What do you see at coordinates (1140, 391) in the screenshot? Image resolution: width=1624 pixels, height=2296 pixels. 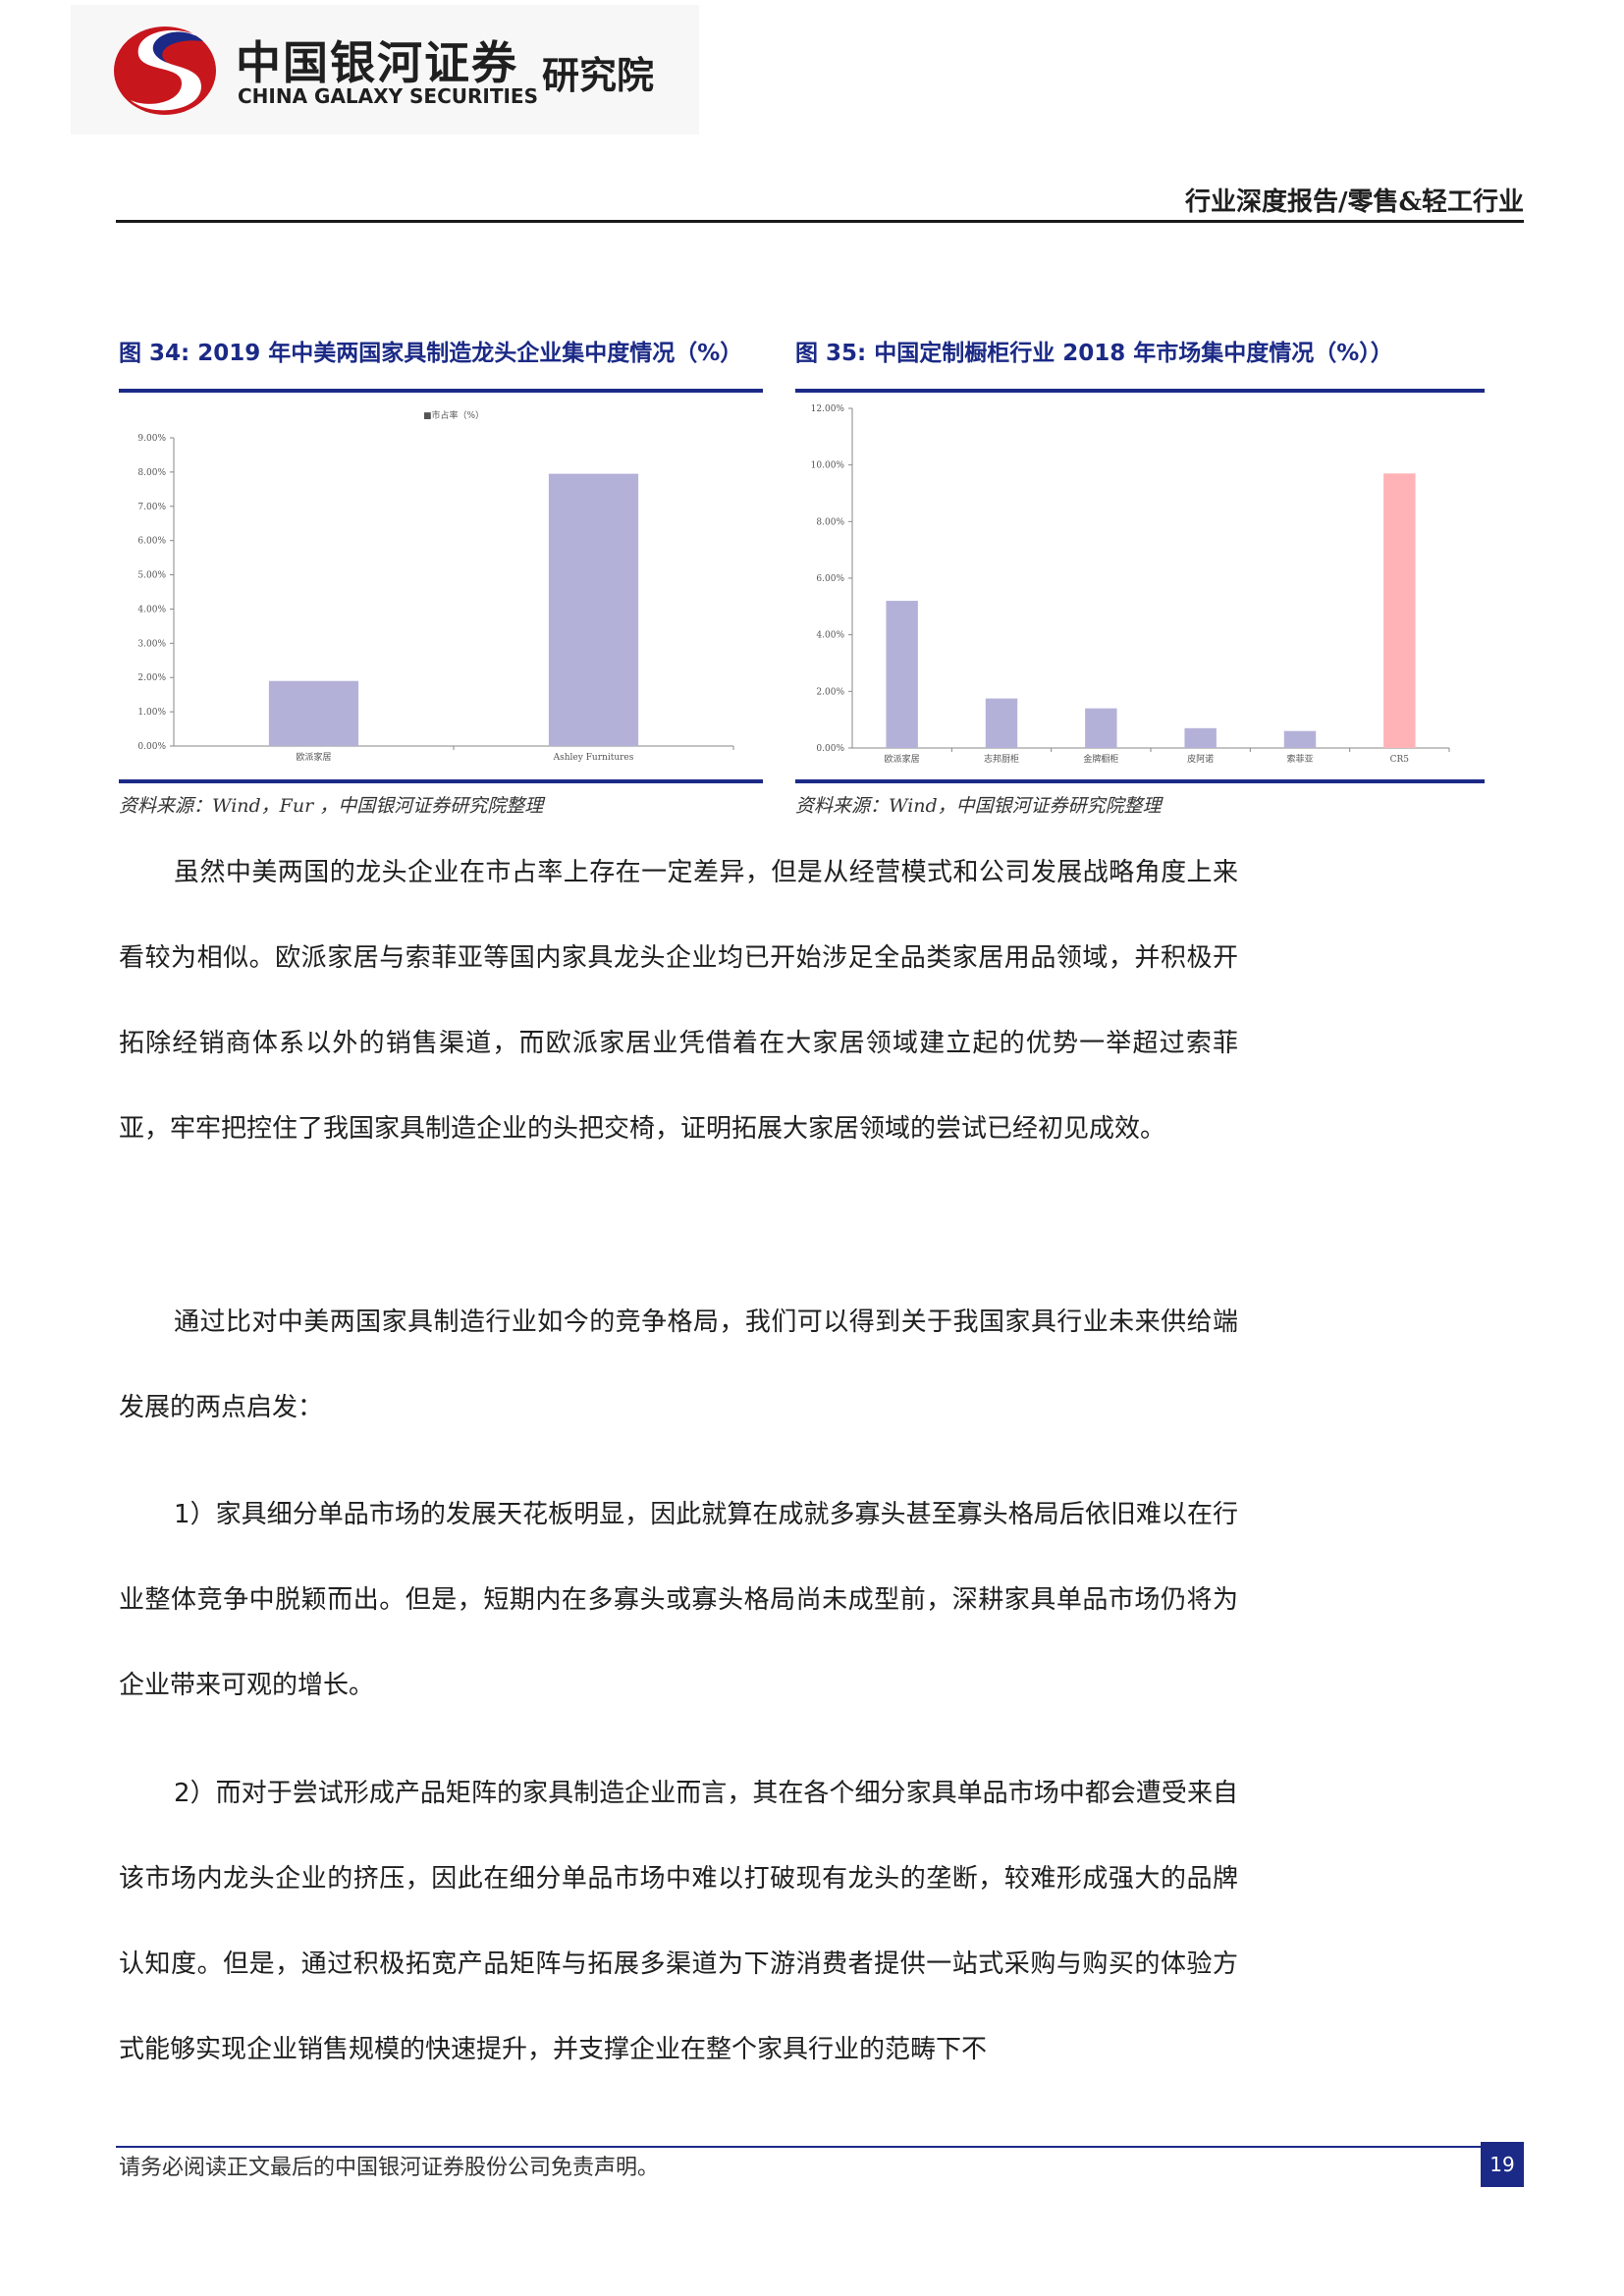 I see `figure-35-top-rule` at bounding box center [1140, 391].